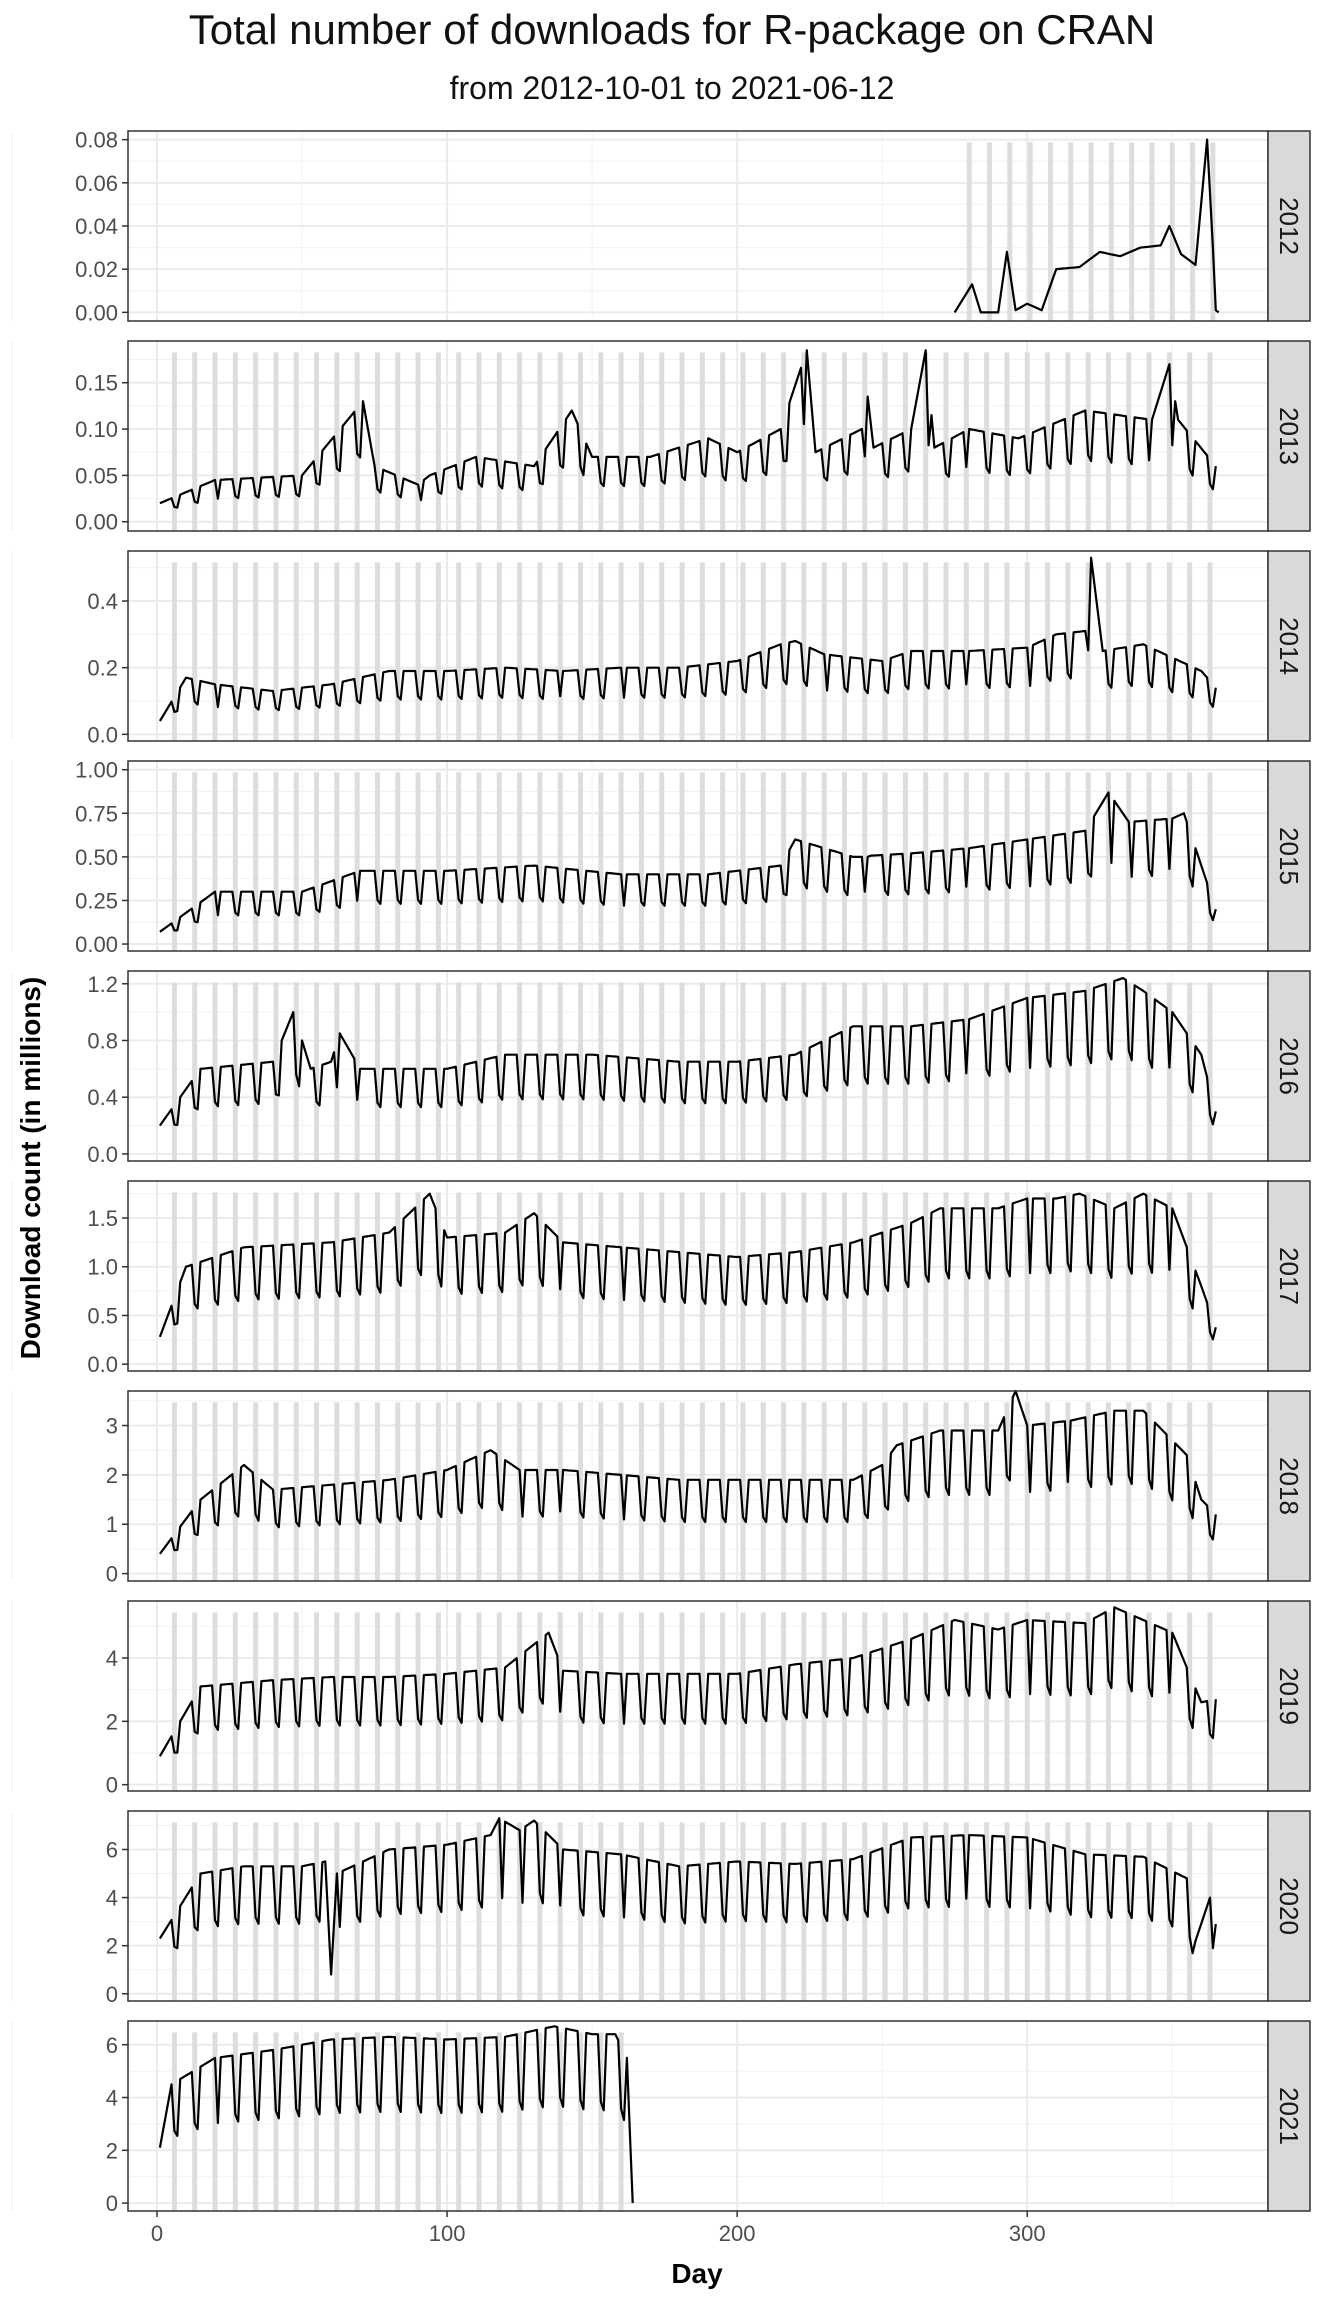 Image resolution: width=1344 pixels, height=2304 pixels. Describe the element at coordinates (96, 383) in the screenshot. I see `y-tick-label: 0.15` at that location.